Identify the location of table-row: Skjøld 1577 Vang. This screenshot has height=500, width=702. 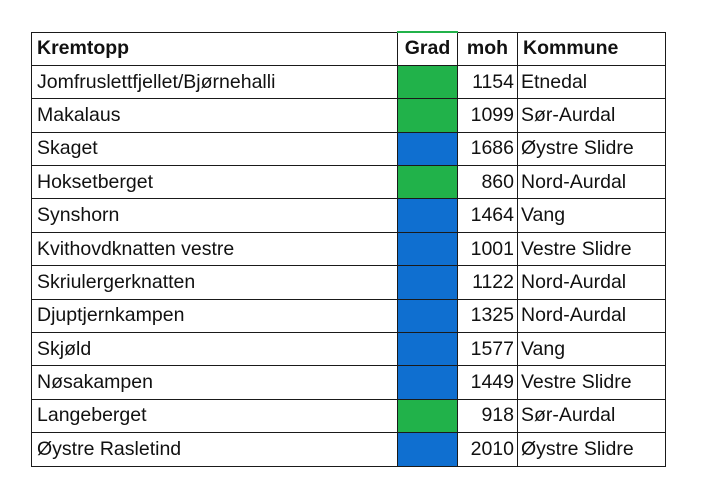
(348, 349).